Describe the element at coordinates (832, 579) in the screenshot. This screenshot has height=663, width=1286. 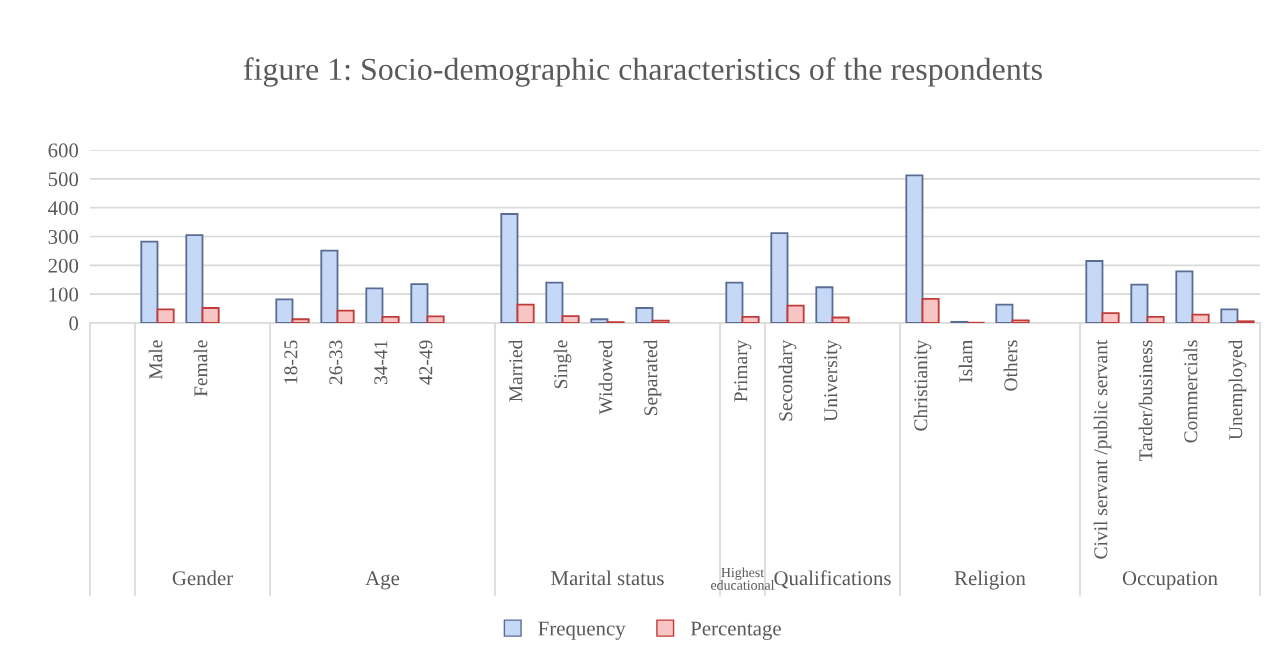
I see `text: Qualifications` at that location.